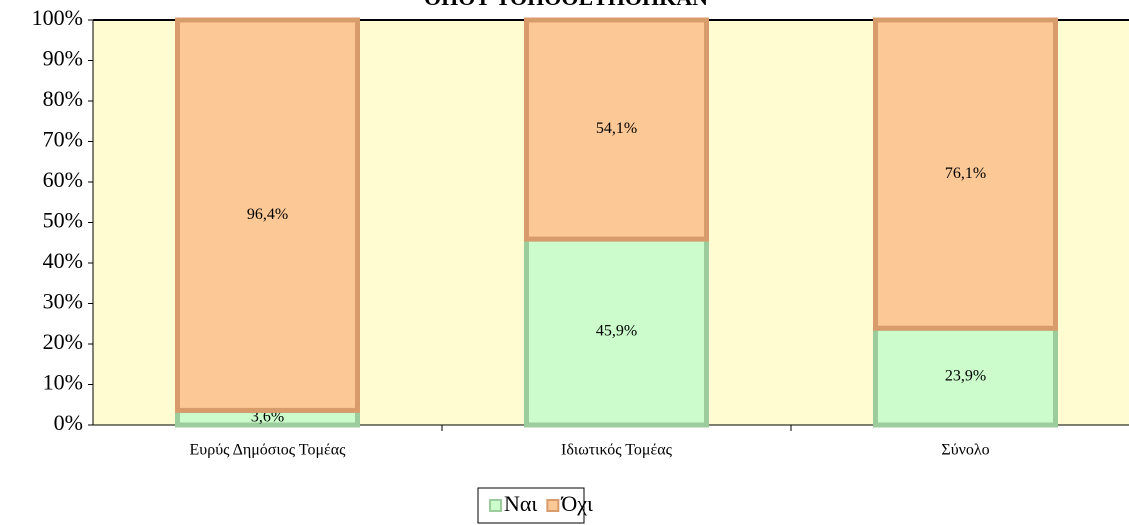 The width and height of the screenshot is (1129, 525). I want to click on y-tick-label: 90%, so click(63, 58).